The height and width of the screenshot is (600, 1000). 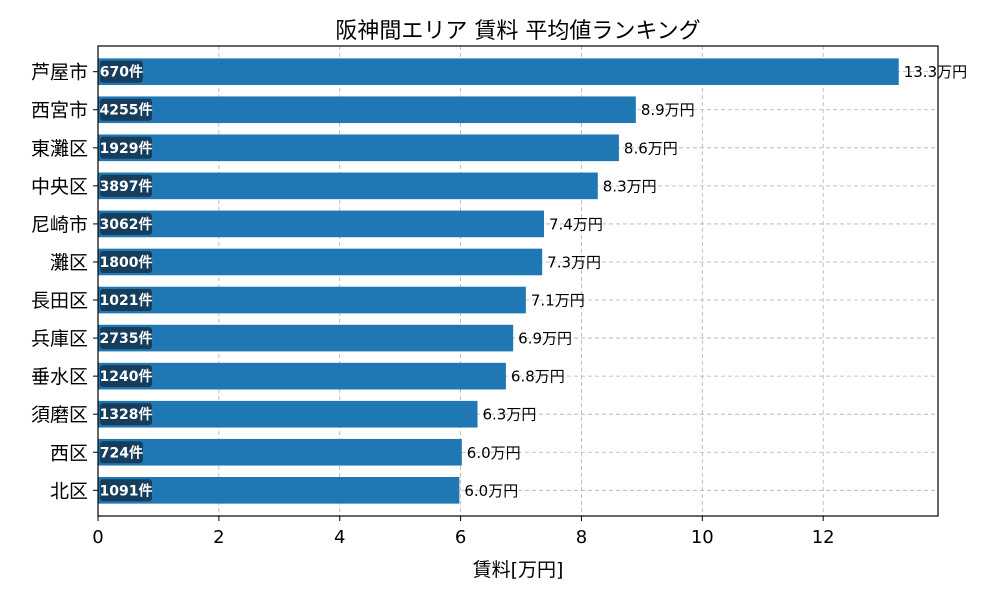 I want to click on count-label: 1021件, so click(x=126, y=300).